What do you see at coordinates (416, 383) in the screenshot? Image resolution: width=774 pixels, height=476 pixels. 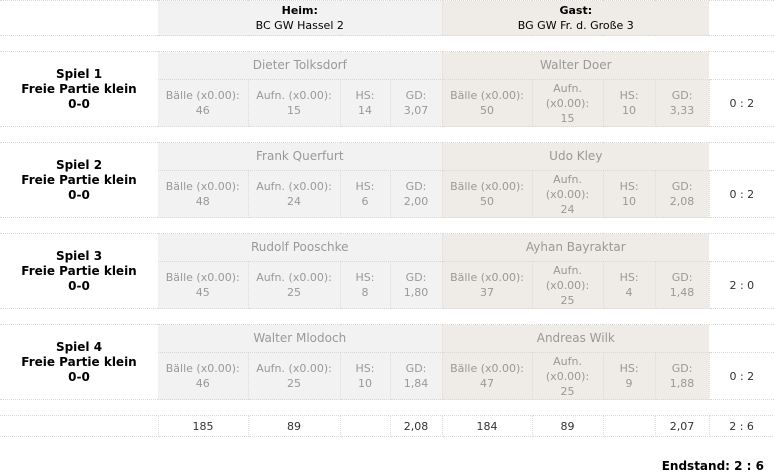 I see `stat-value: 1,84` at bounding box center [416, 383].